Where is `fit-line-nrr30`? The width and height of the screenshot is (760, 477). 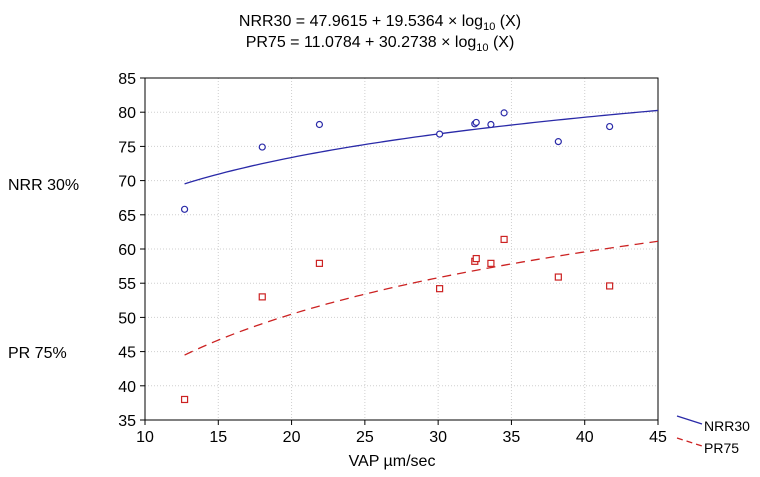
fit-line-nrr30 is located at coordinates (421, 147).